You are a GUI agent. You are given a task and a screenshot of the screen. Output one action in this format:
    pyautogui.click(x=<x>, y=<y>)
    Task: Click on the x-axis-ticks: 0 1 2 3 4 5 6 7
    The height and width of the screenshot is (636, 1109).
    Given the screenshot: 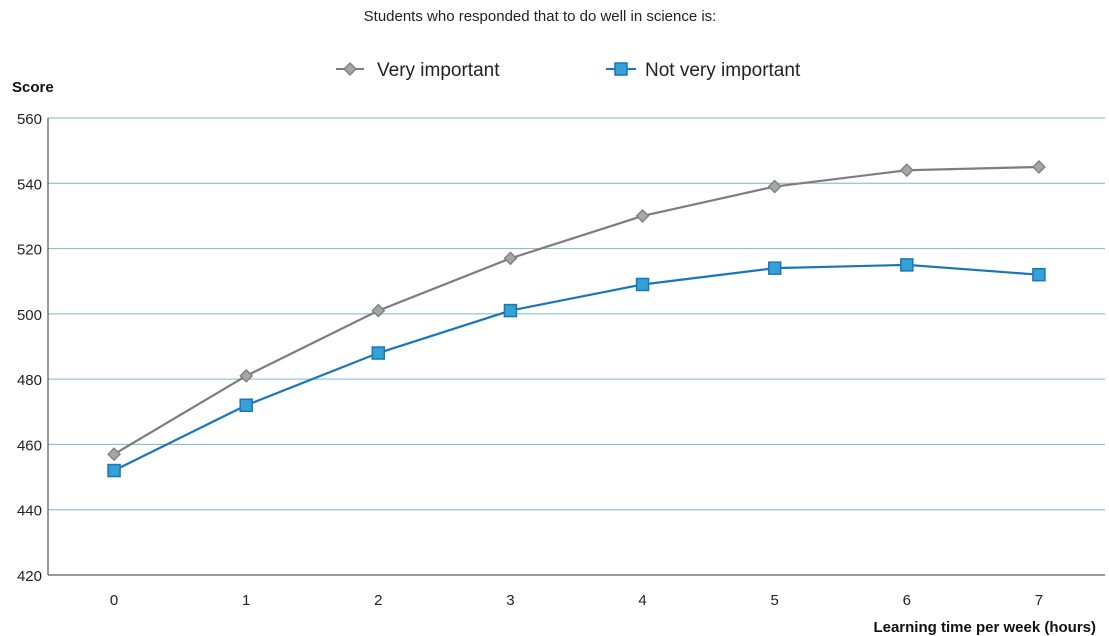 What is the action you would take?
    pyautogui.click(x=576, y=600)
    